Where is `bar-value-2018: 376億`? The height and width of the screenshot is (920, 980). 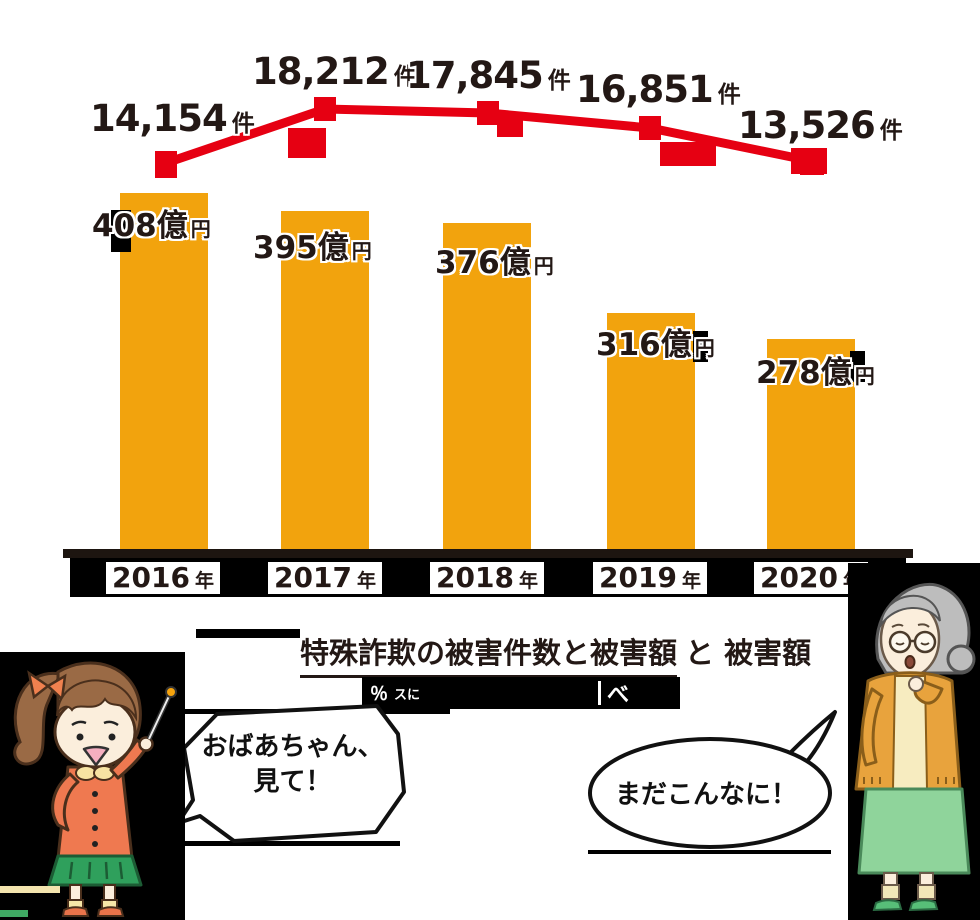 bar-value-2018: 376億 is located at coordinates (483, 263).